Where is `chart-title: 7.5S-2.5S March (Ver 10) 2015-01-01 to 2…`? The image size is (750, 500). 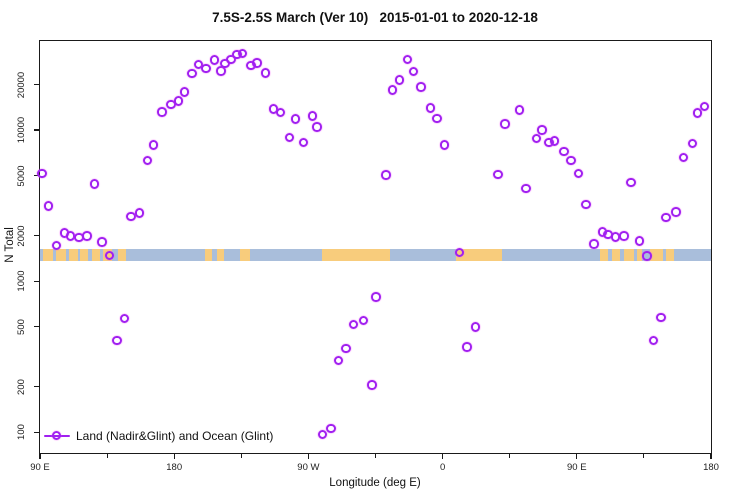 chart-title: 7.5S-2.5S March (Ver 10) 2015-01-01 to 2… is located at coordinates (375, 17).